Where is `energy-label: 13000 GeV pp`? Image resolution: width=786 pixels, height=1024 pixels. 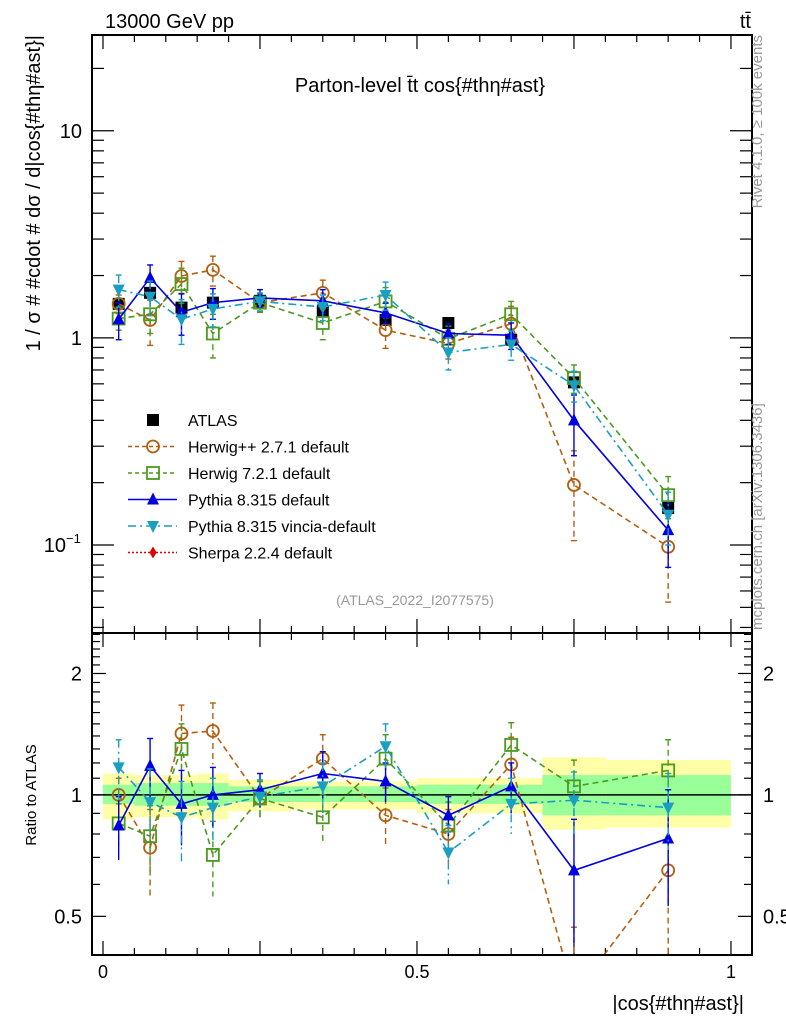 energy-label: 13000 GeV pp is located at coordinates (169, 22).